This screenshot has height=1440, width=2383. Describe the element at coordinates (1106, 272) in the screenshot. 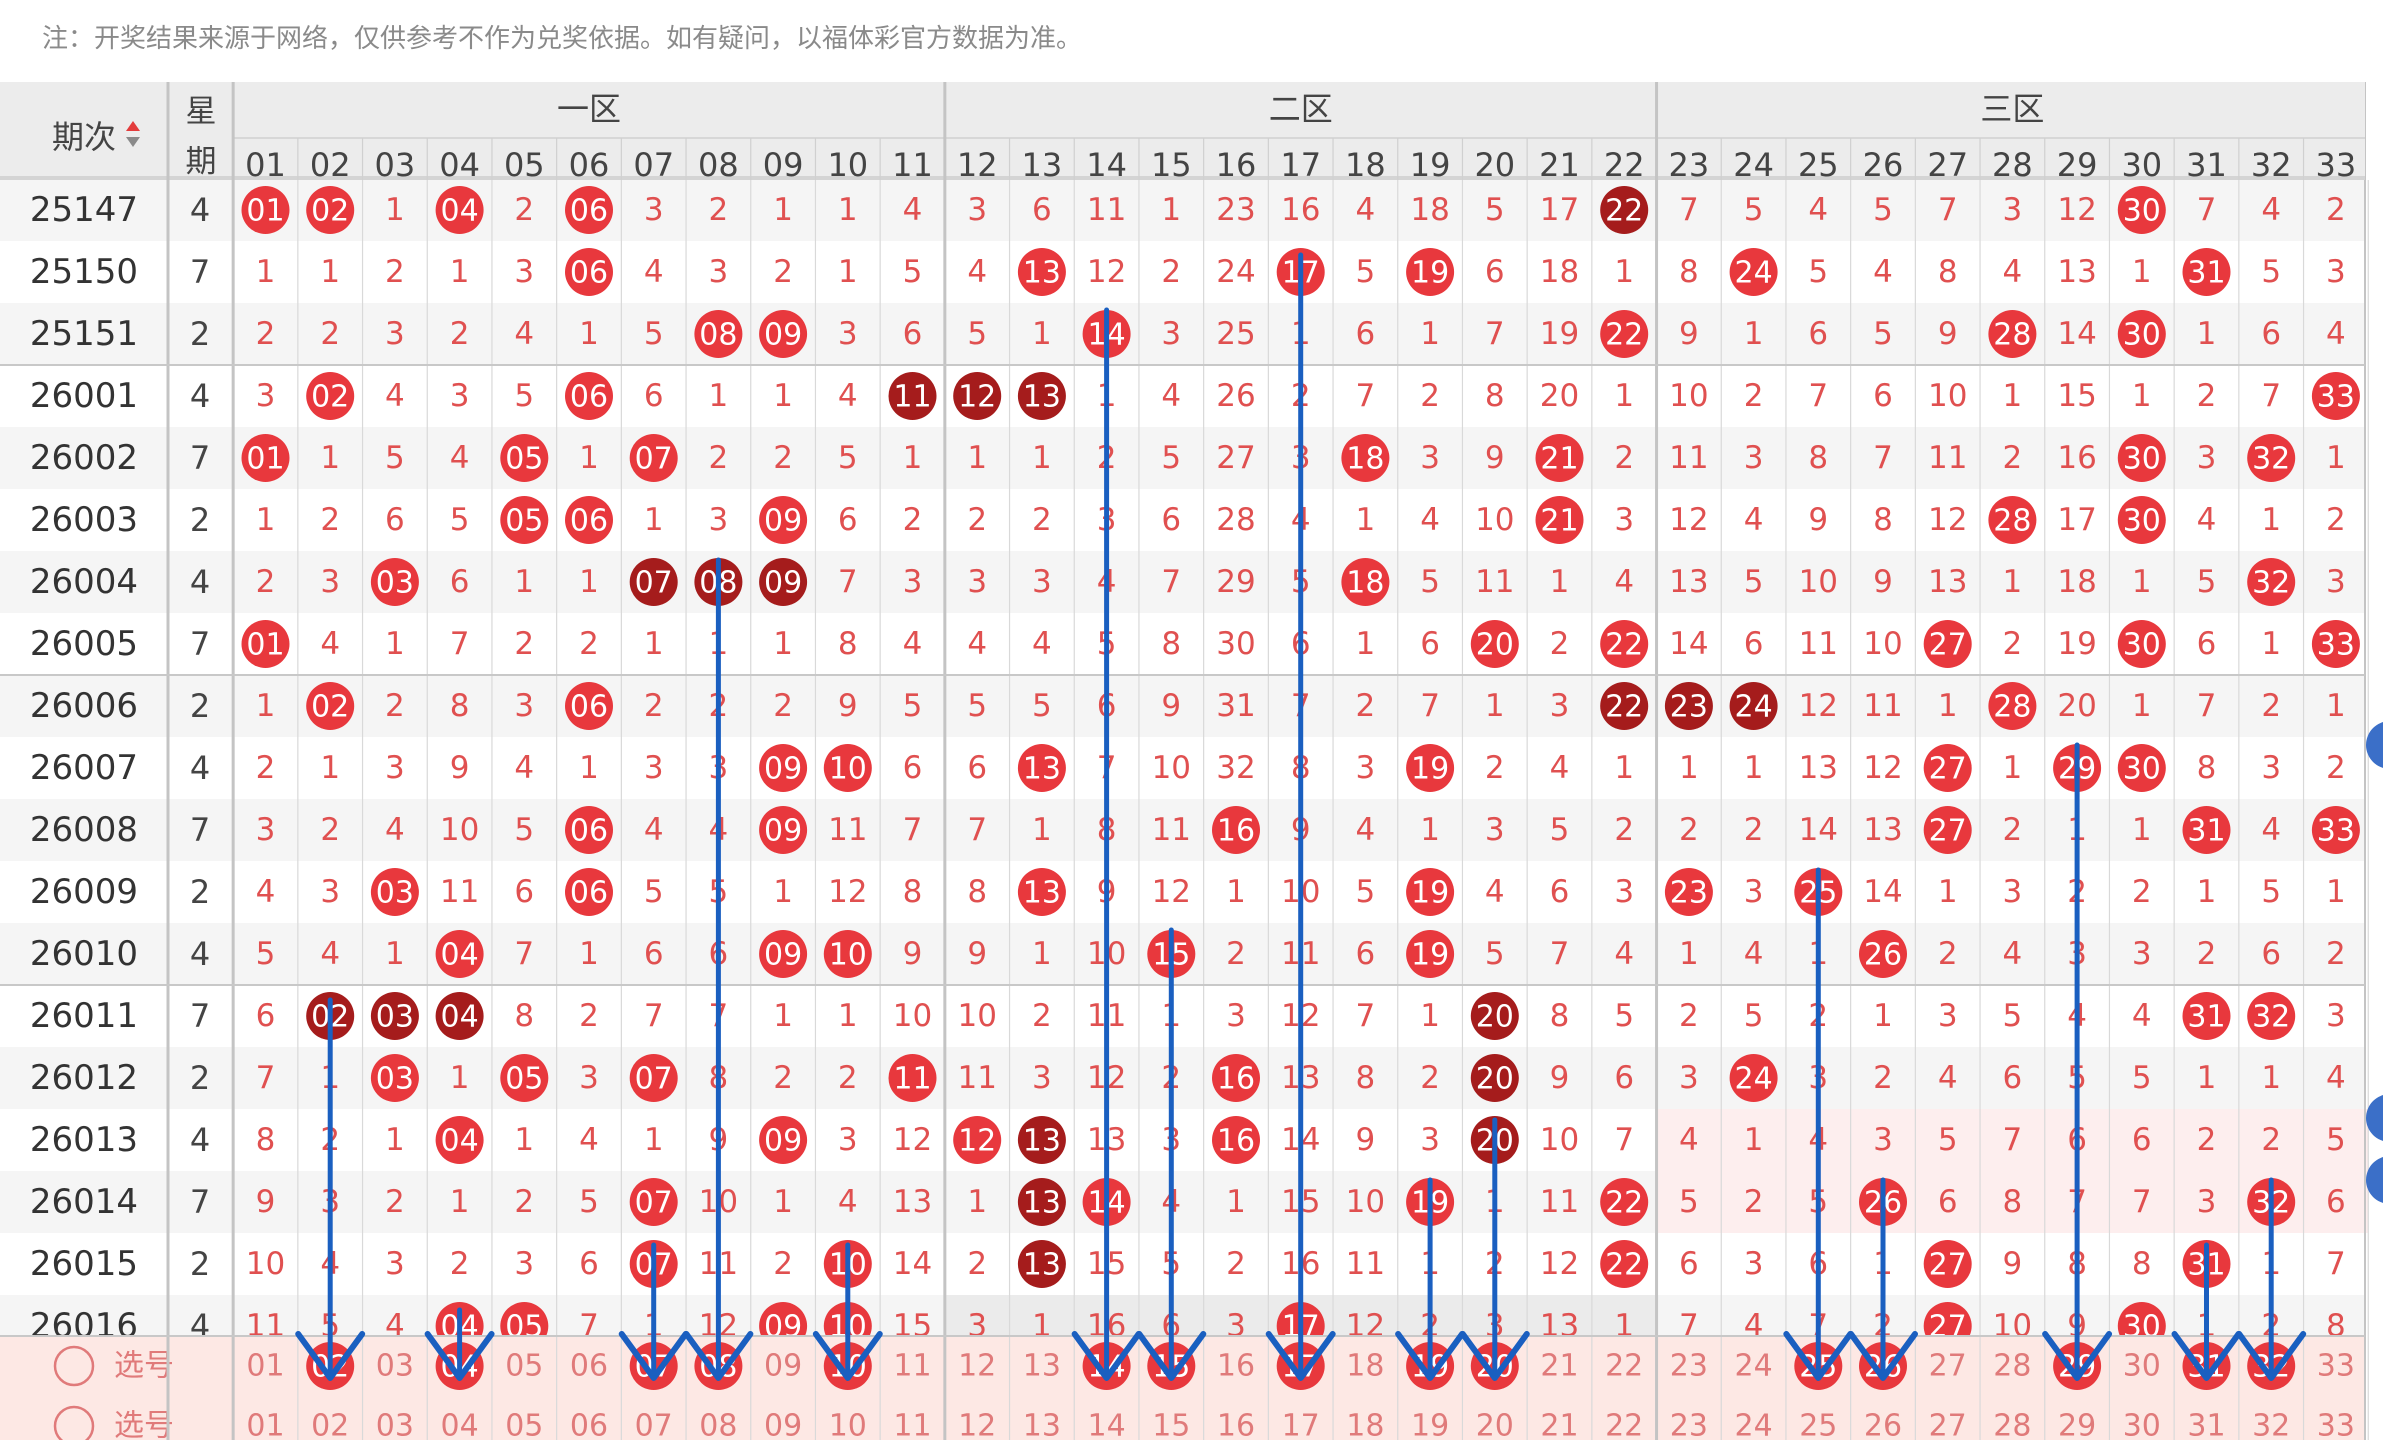

I see `omission-count: 12` at that location.